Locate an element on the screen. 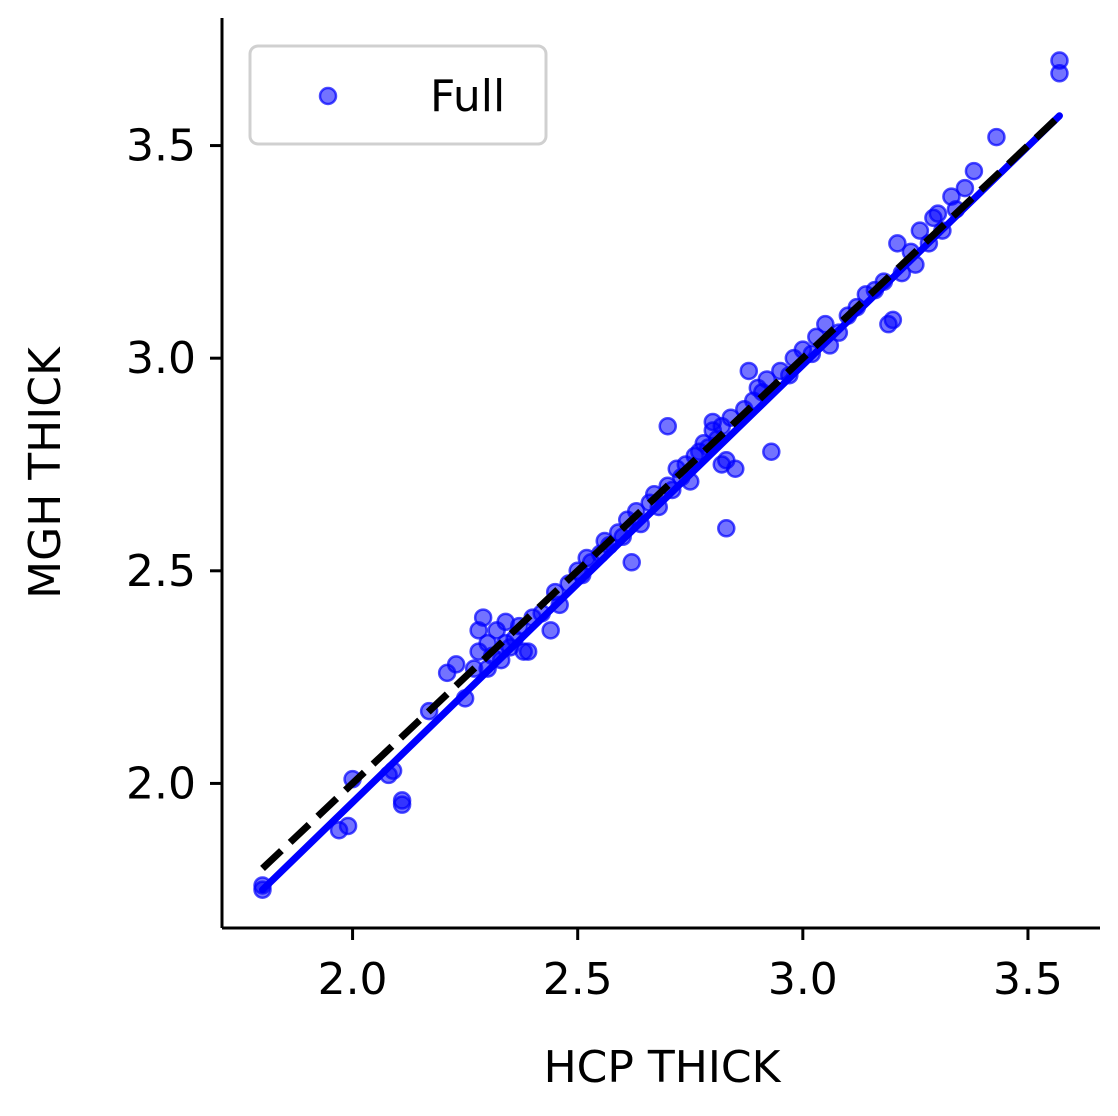  legend: Full is located at coordinates (398, 95).